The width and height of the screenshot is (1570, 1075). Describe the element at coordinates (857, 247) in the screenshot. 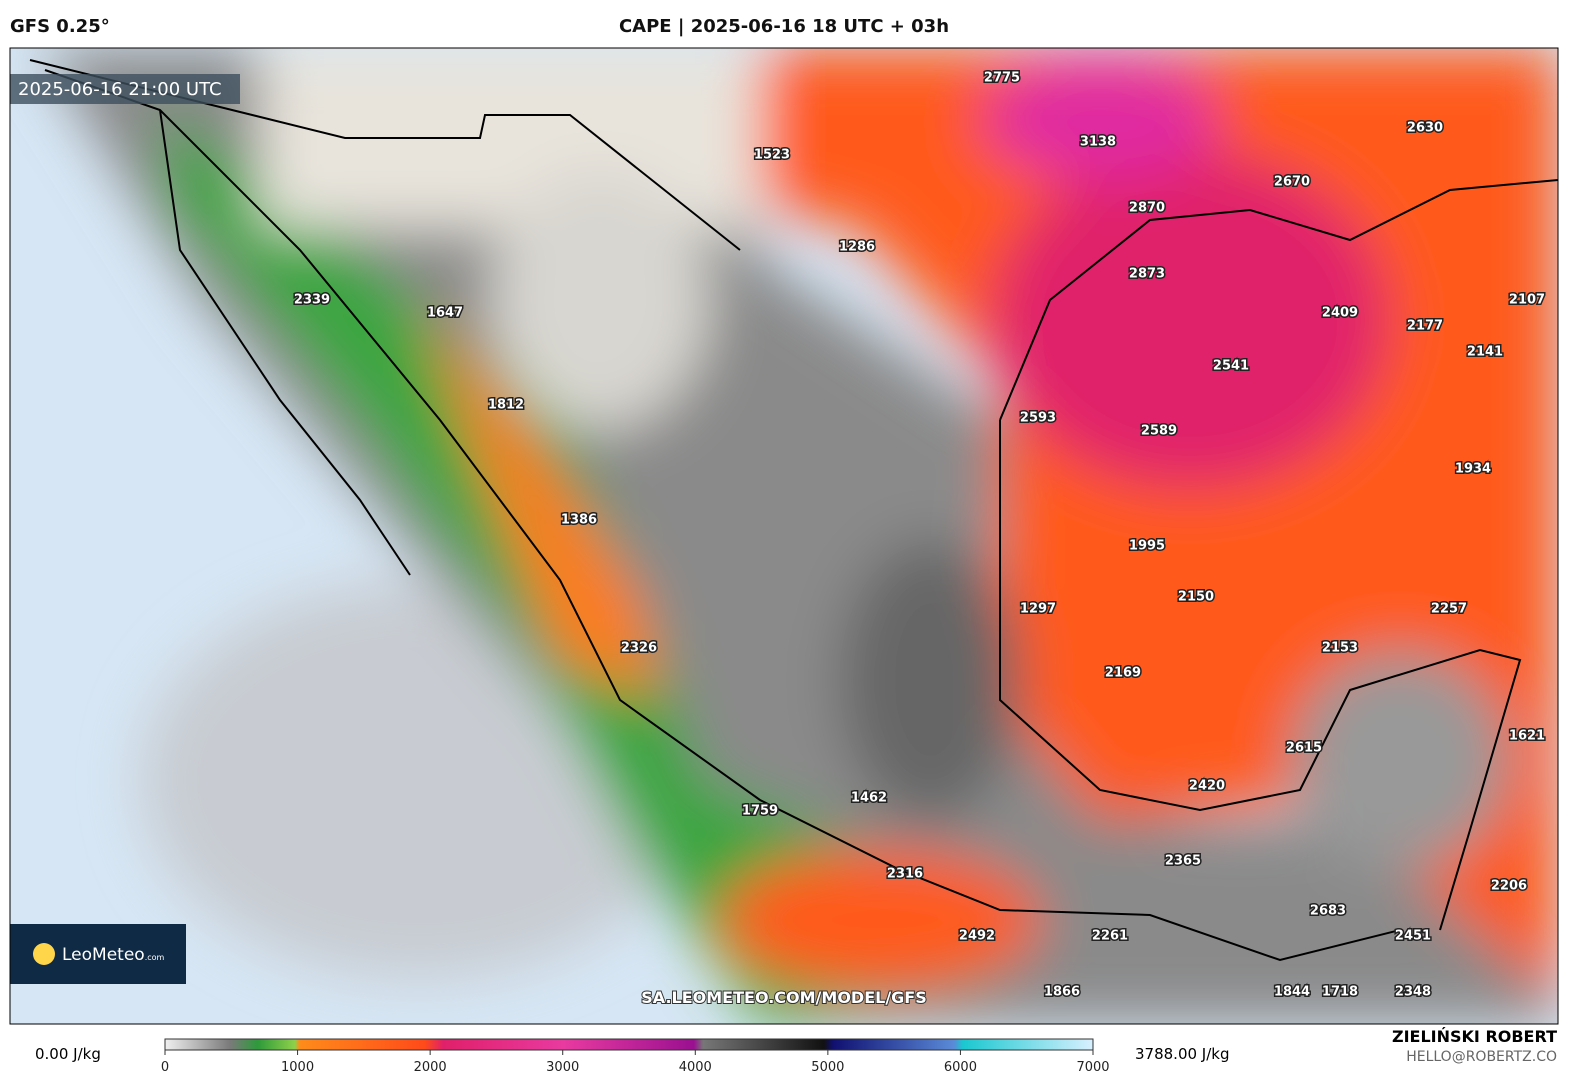

I see `cape-value: 1286` at that location.